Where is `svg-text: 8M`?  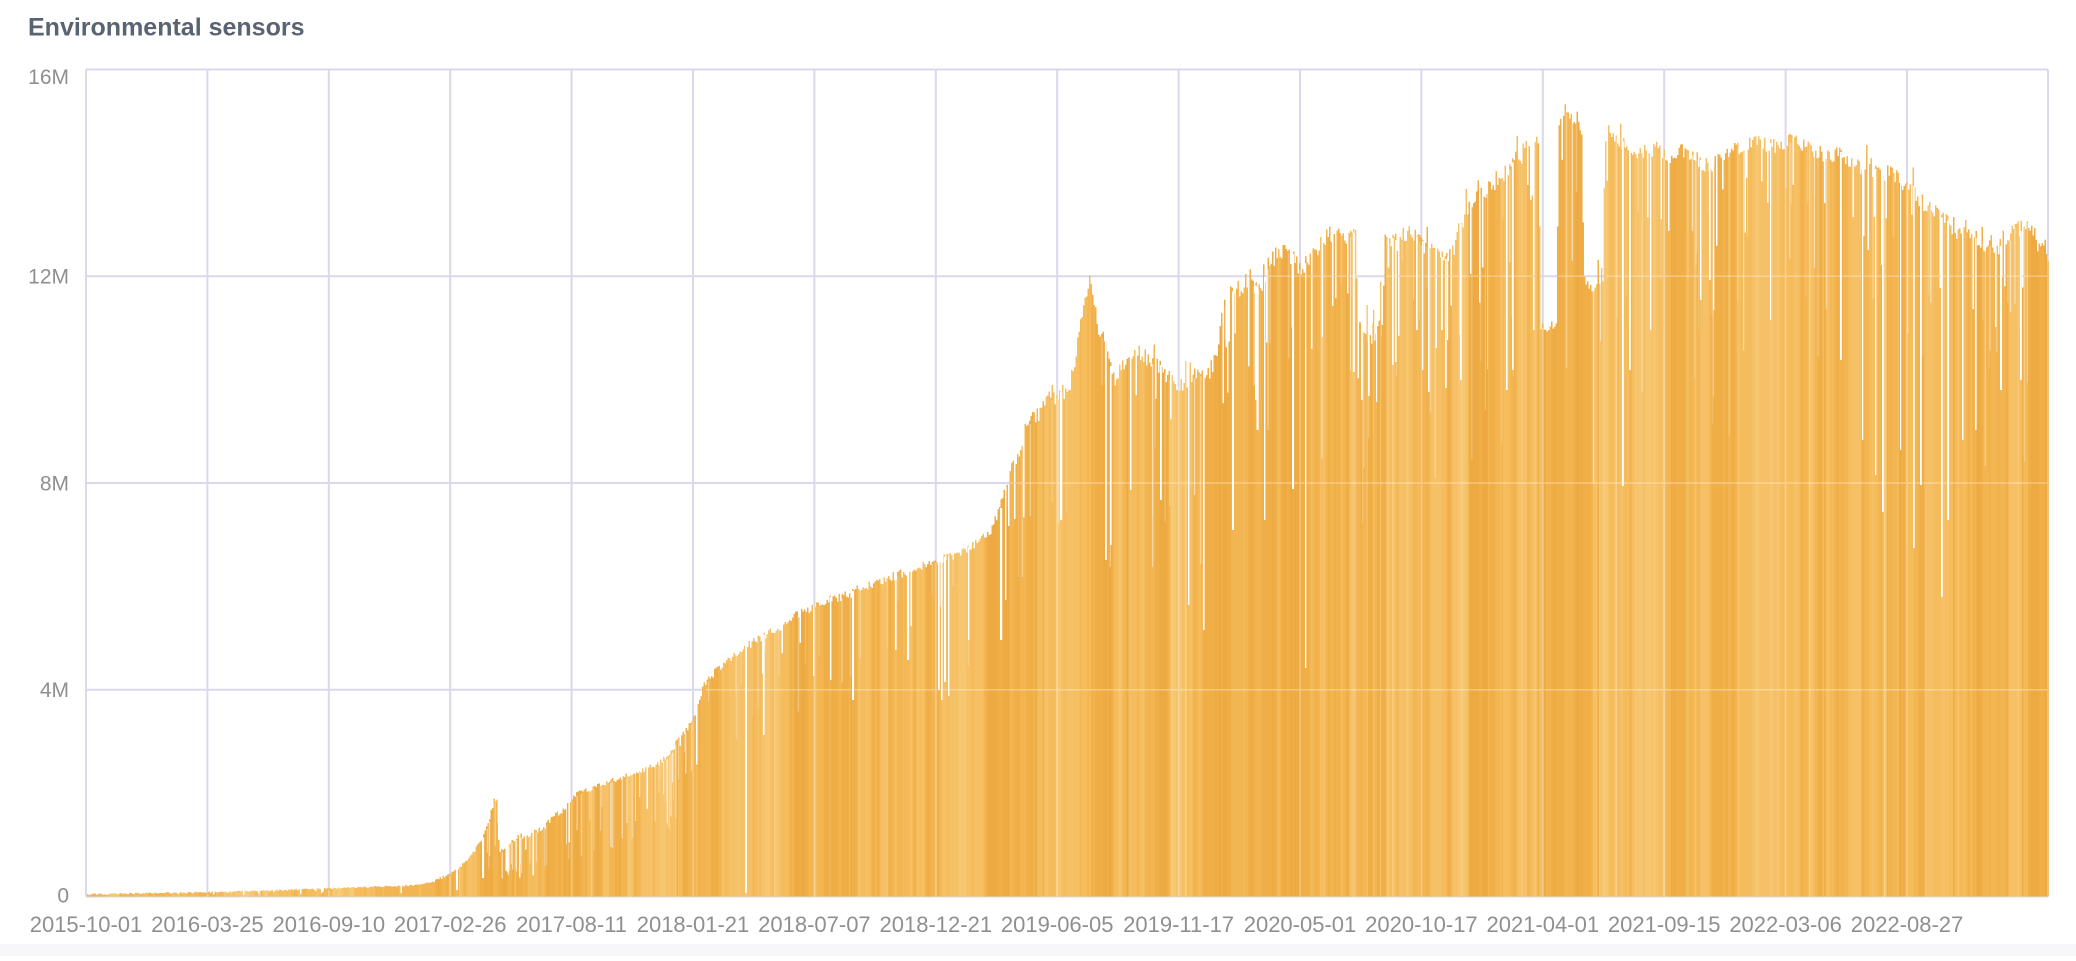 svg-text: 8M is located at coordinates (54, 484).